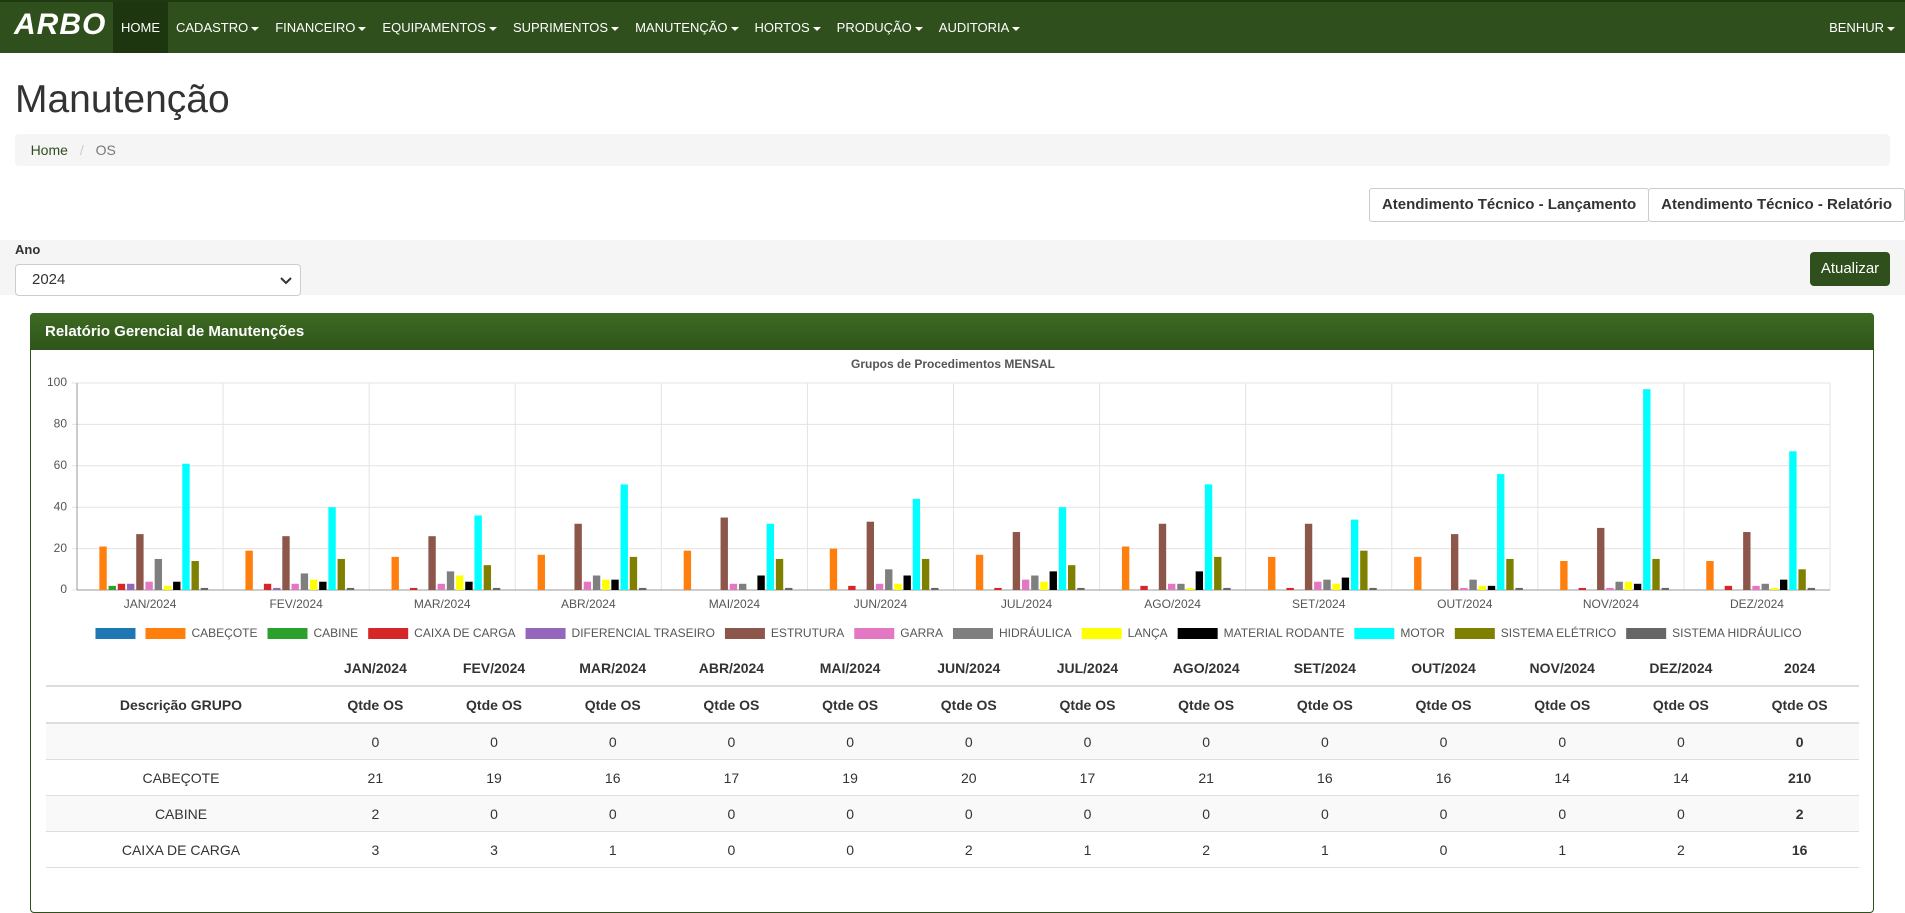  What do you see at coordinates (1443, 667) in the screenshot?
I see `month-header: OUT/2024` at bounding box center [1443, 667].